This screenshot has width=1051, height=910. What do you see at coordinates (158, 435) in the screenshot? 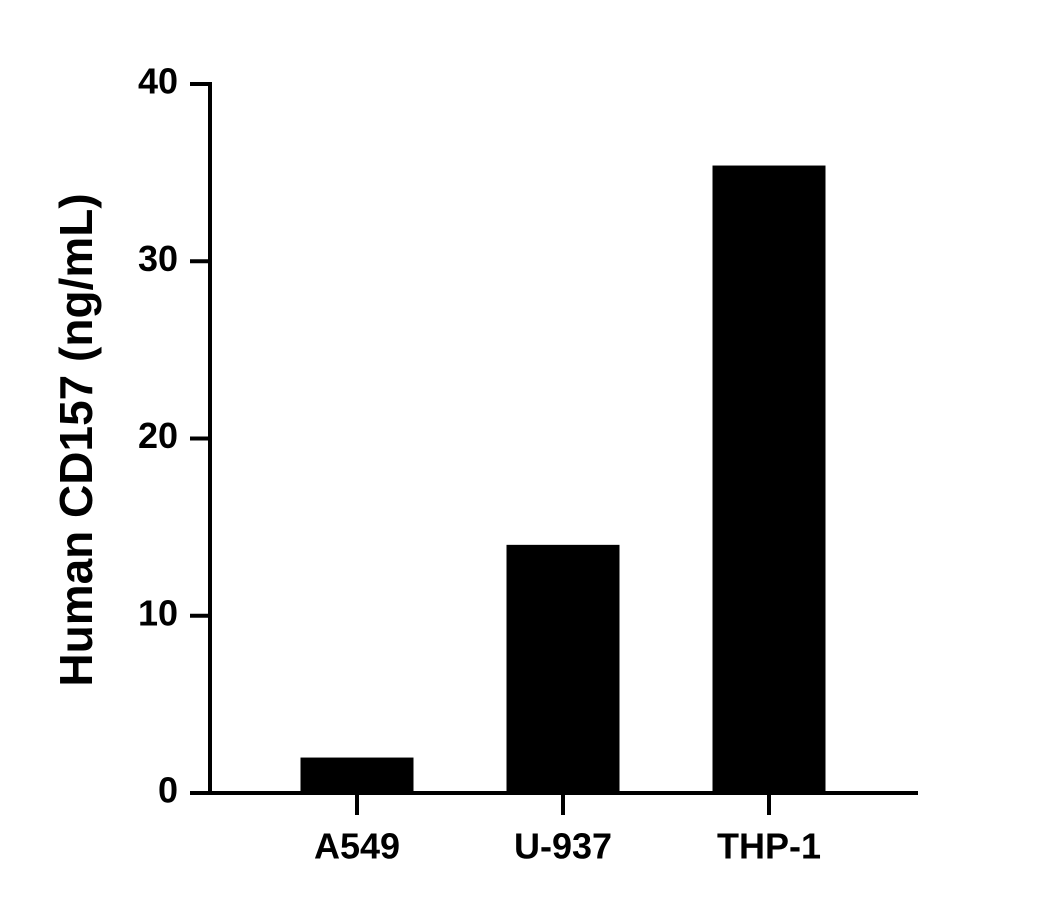
I see `y-tick-label: 20` at bounding box center [158, 435].